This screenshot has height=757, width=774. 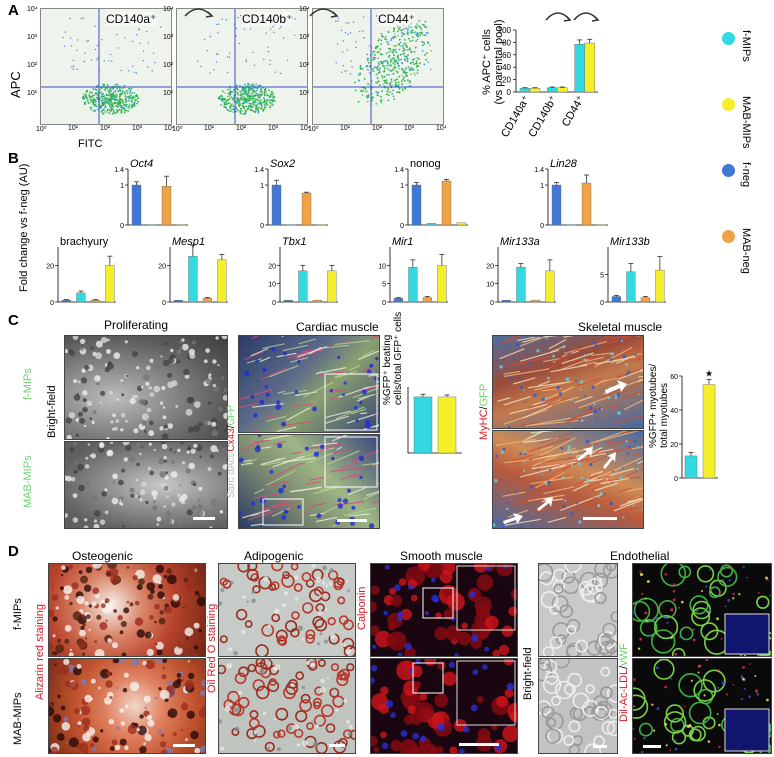 I want to click on col-osteogenic: Osteogenic, so click(x=102, y=556).